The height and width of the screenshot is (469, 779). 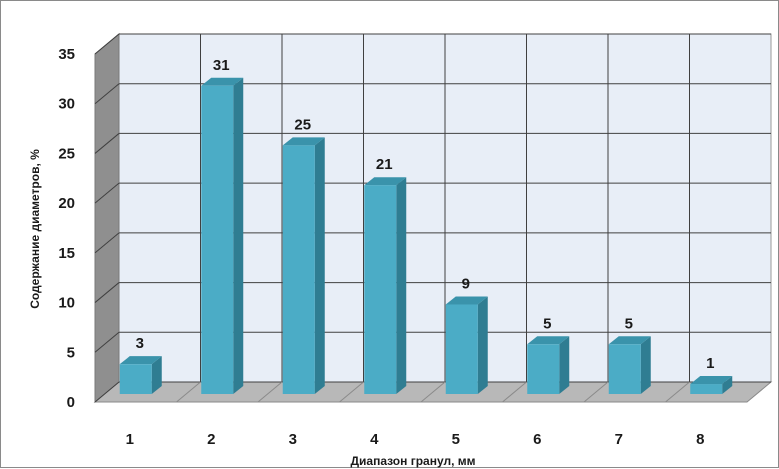 What do you see at coordinates (66, 303) in the screenshot?
I see `y-tick-label: 10` at bounding box center [66, 303].